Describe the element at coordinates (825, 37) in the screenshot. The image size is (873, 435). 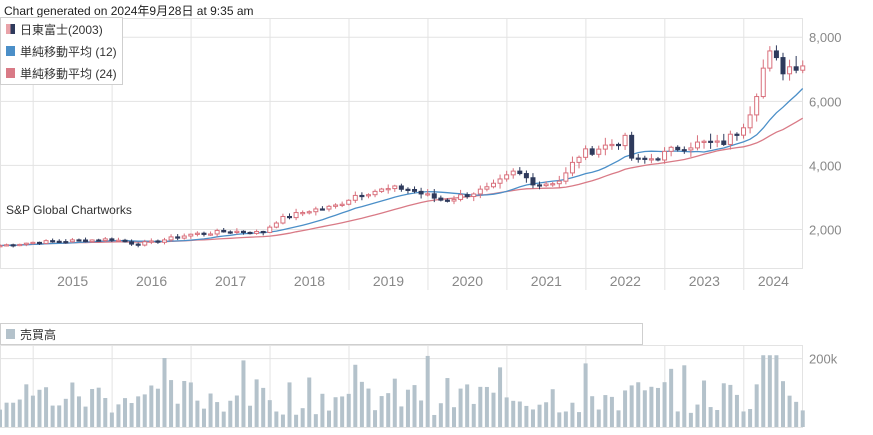
I see `price-y-tick-label: 8,000` at that location.